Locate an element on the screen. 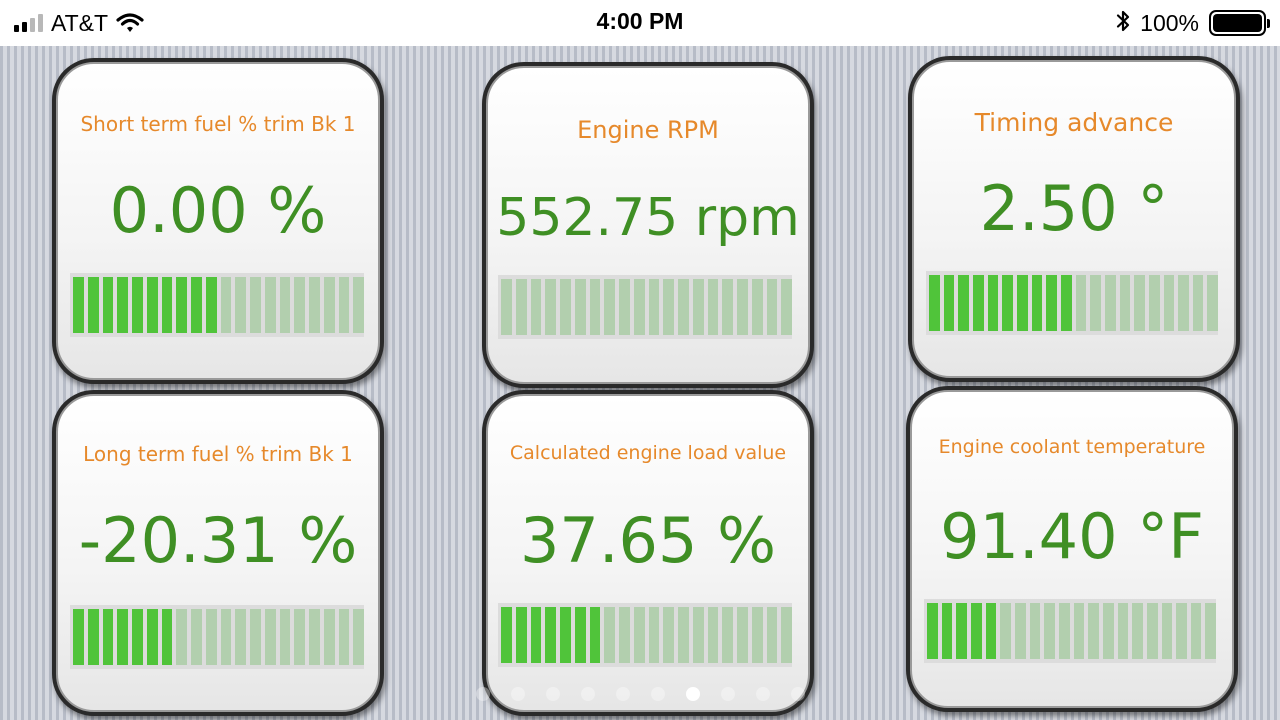 This screenshot has height=720, width=1280. status-bar: AT&T 4:00 PM 100% is located at coordinates (640, 23).